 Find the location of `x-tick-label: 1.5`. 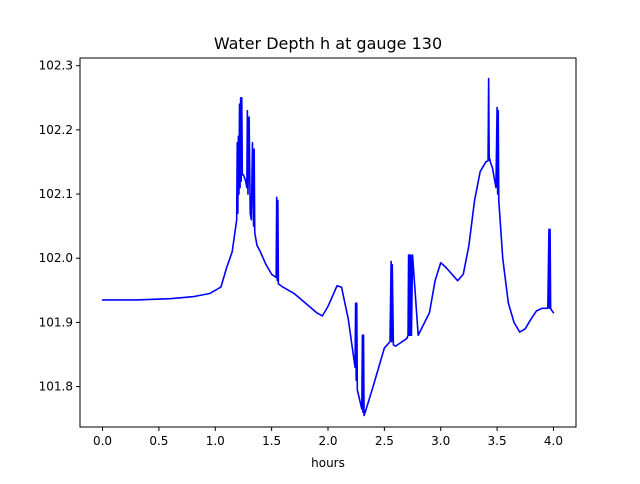

x-tick-label: 1.5 is located at coordinates (271, 441).